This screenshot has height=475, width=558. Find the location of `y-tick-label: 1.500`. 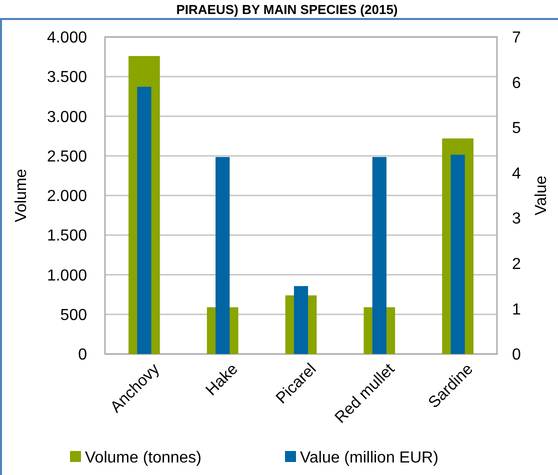

y-tick-label: 1.500 is located at coordinates (67, 236).